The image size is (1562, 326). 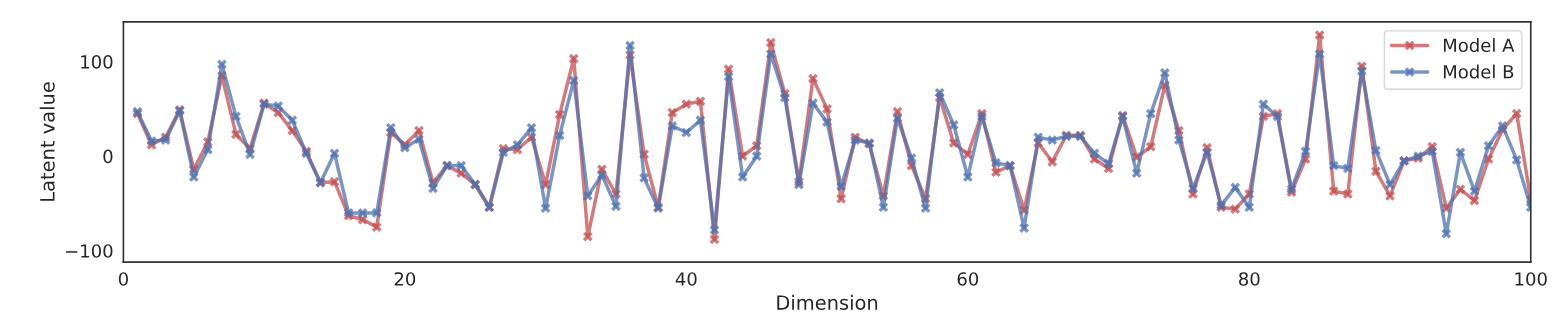 What do you see at coordinates (89, 251) in the screenshot?
I see `y-tick-label: −100` at bounding box center [89, 251].